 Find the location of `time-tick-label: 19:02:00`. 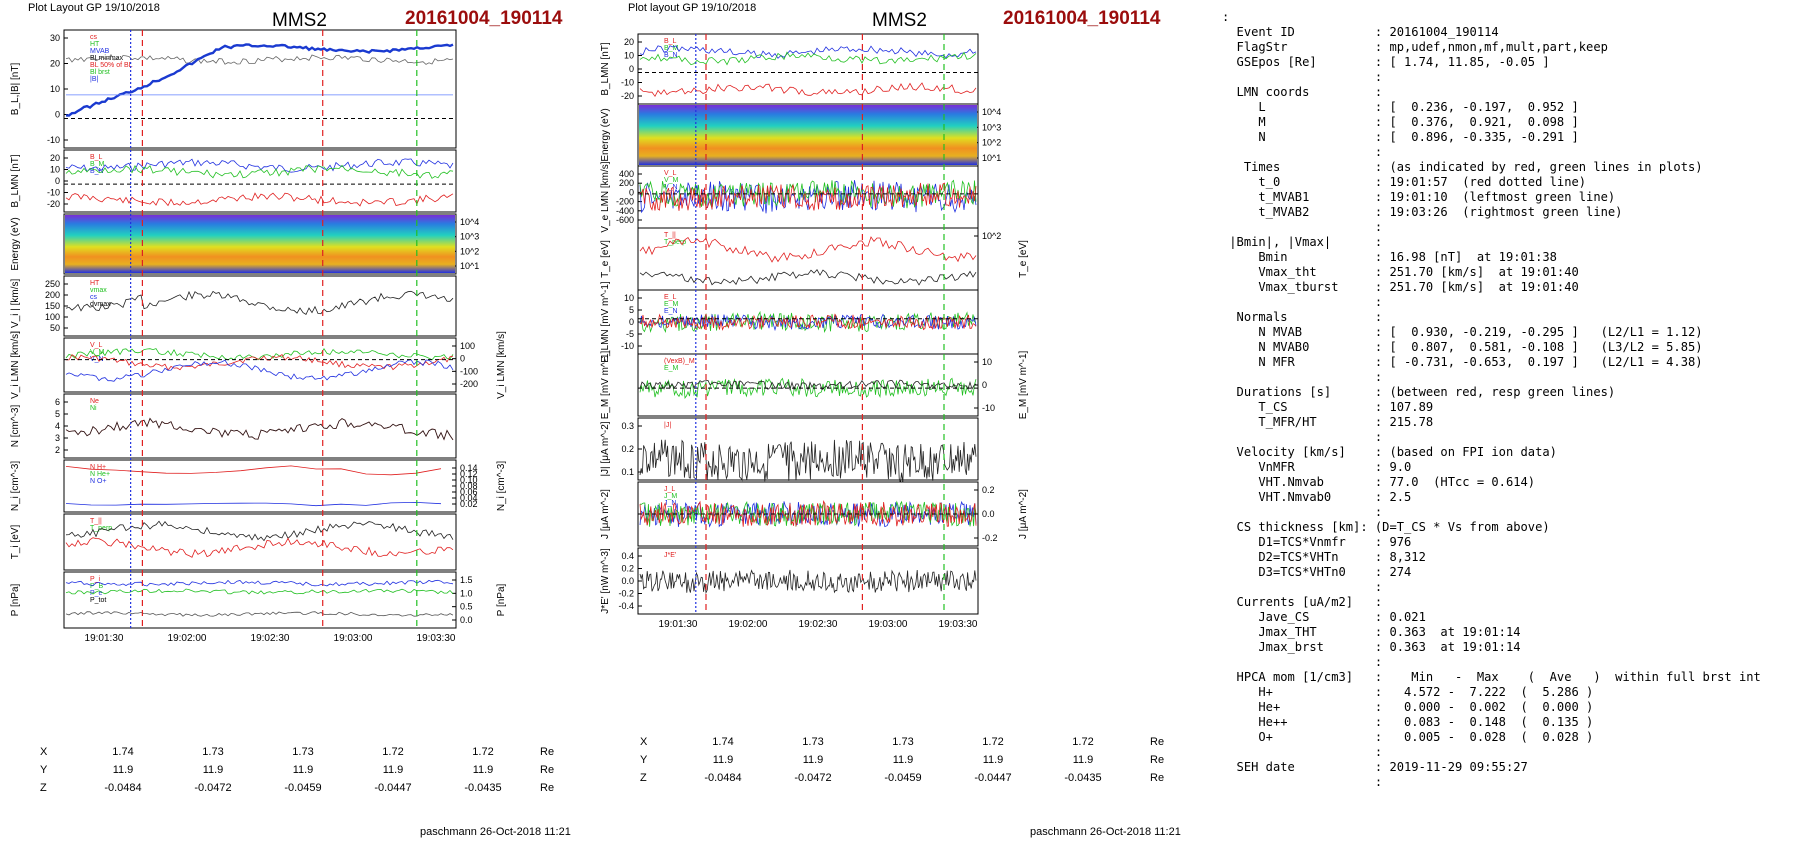

time-tick-label: 19:02:00 is located at coordinates (187, 638).